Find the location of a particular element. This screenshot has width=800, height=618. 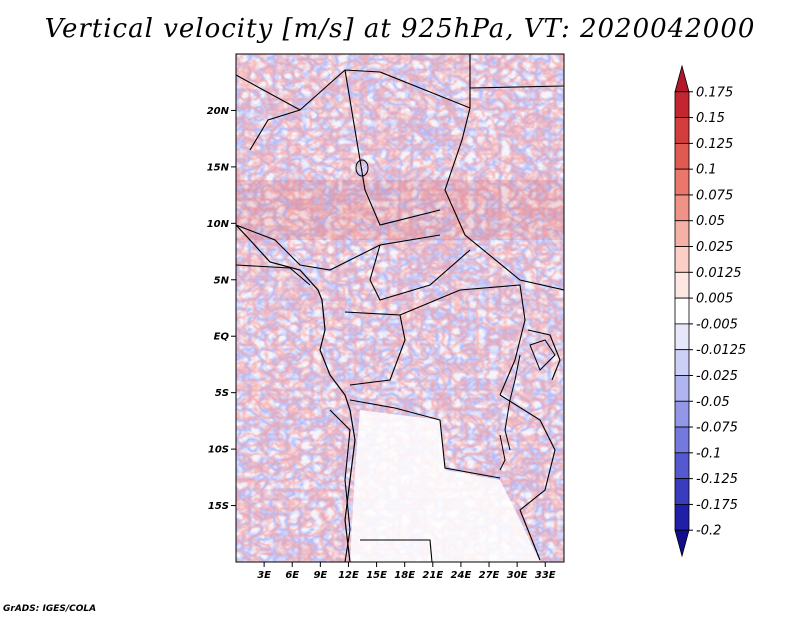

colorbar-label: 0.075 is located at coordinates (714, 195).